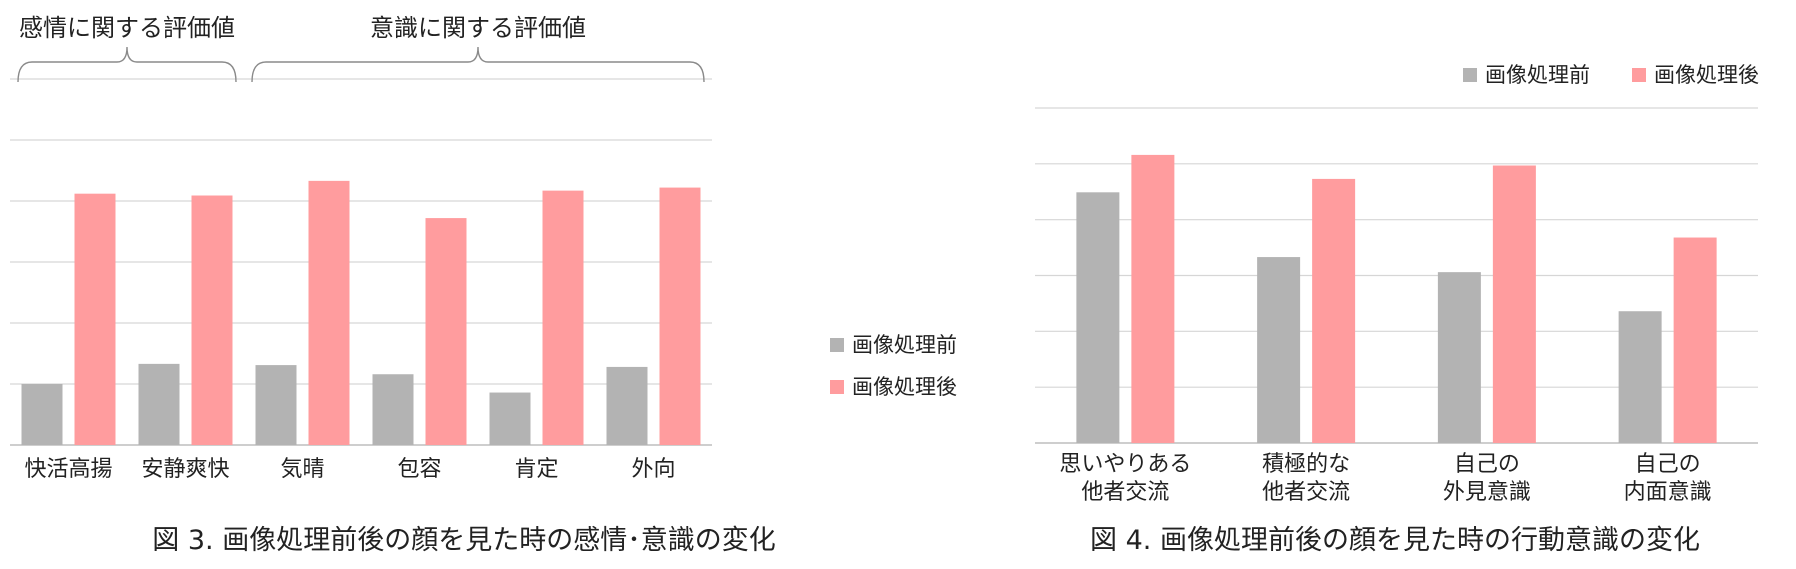  What do you see at coordinates (1611, 75) in the screenshot?
I see `legend: 画像処理前 画像処理後` at bounding box center [1611, 75].